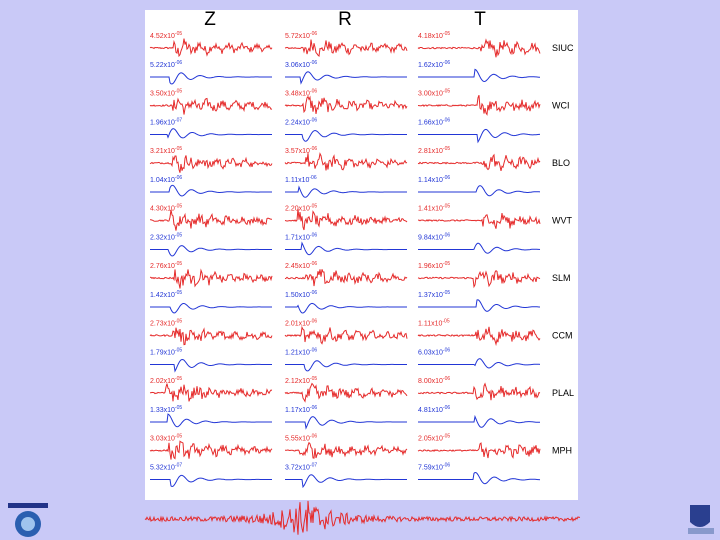 The width and height of the screenshot is (720, 540). I want to click on amplitude-label: 6.03x10-06, so click(434, 352).